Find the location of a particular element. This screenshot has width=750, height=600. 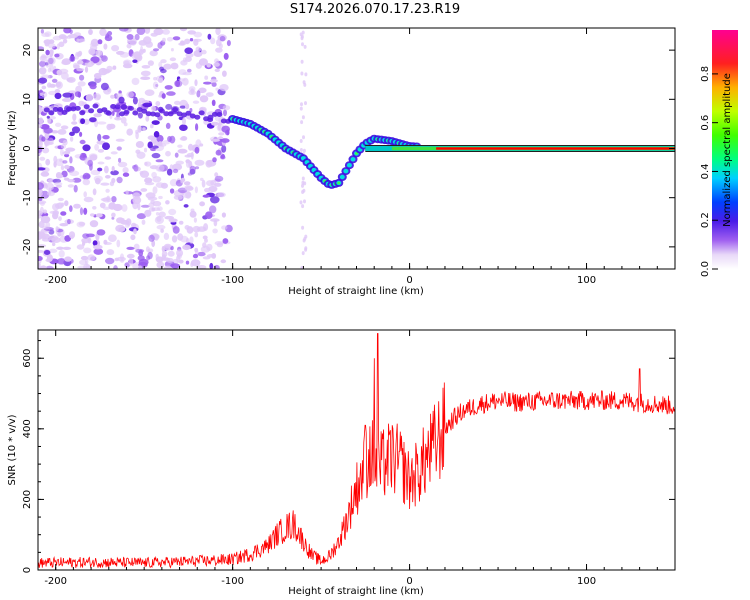

y-tick-label: 0 is located at coordinates (27, 570).